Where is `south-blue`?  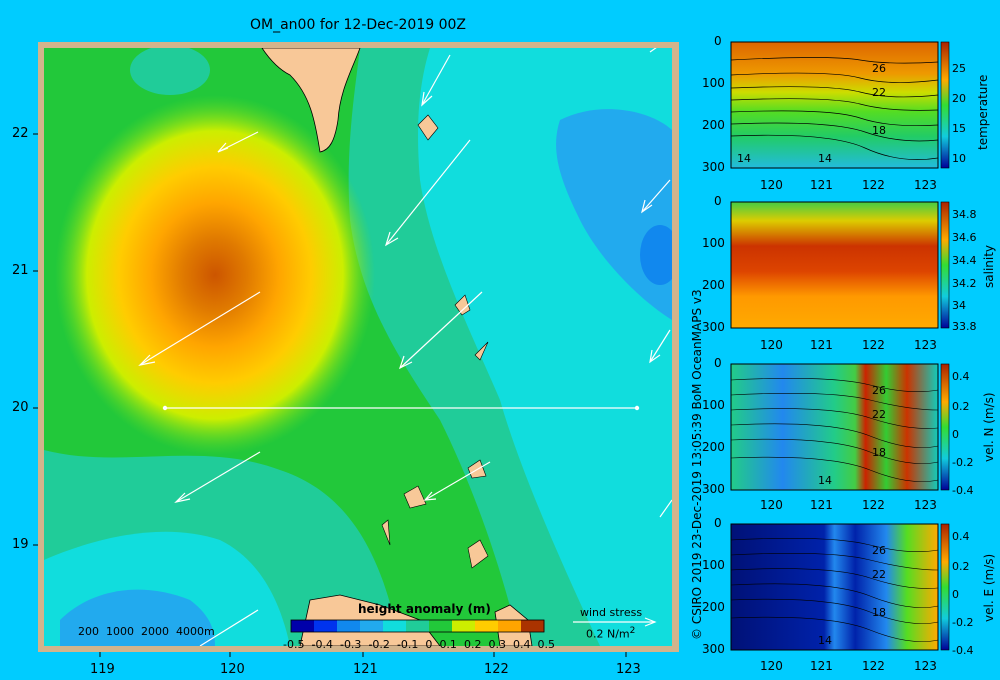
south-blue is located at coordinates (137, 617).